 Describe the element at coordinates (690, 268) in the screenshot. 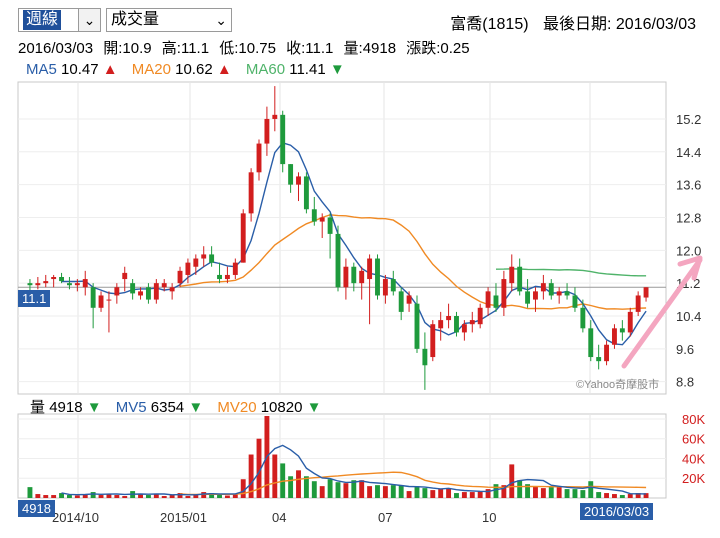

I see `arrow-icon` at that location.